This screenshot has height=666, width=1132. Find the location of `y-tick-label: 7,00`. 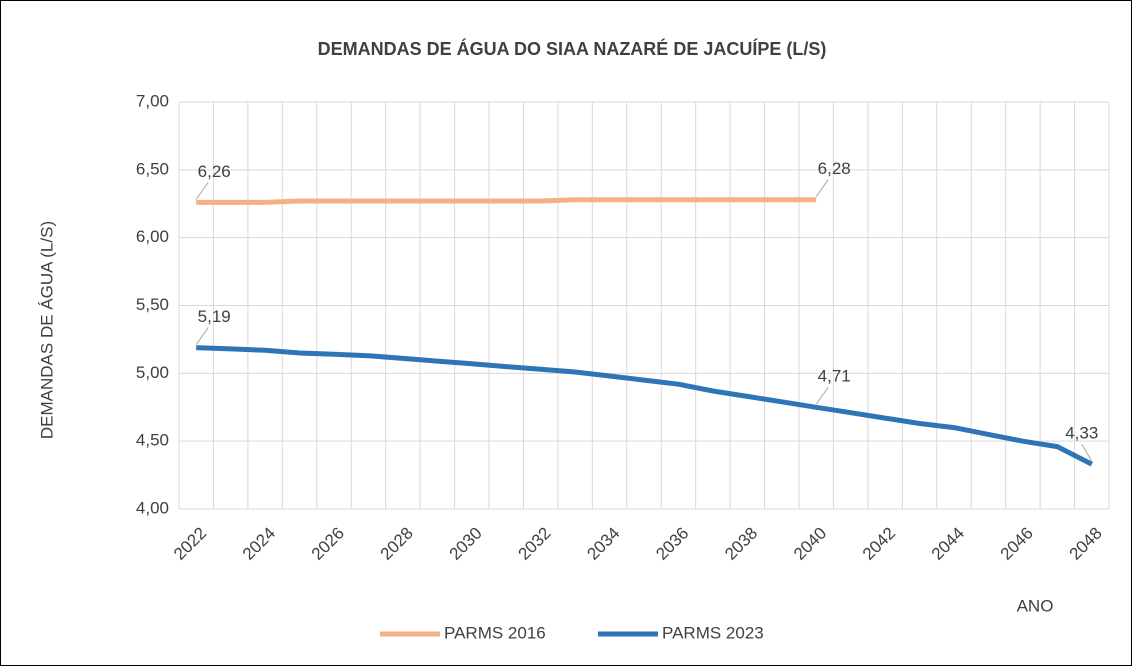

y-tick-label: 7,00 is located at coordinates (152, 100).